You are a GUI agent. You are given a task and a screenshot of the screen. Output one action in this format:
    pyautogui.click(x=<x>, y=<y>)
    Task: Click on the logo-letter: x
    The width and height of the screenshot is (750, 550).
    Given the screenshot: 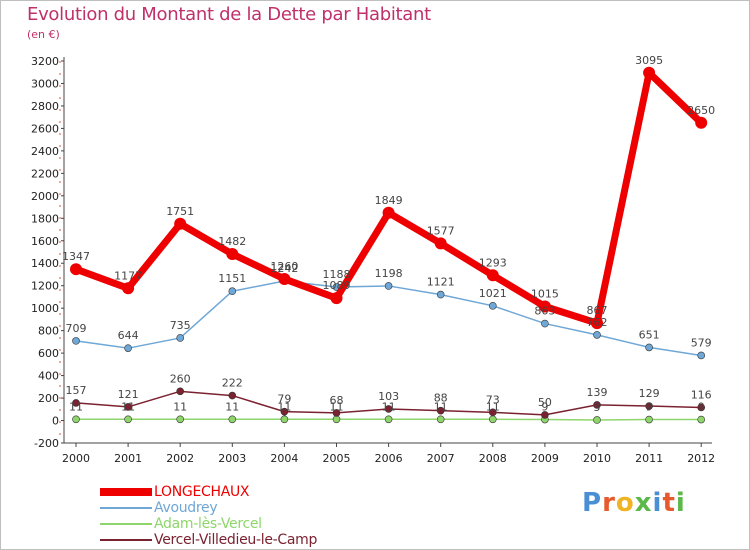 What is the action you would take?
    pyautogui.click(x=643, y=503)
    